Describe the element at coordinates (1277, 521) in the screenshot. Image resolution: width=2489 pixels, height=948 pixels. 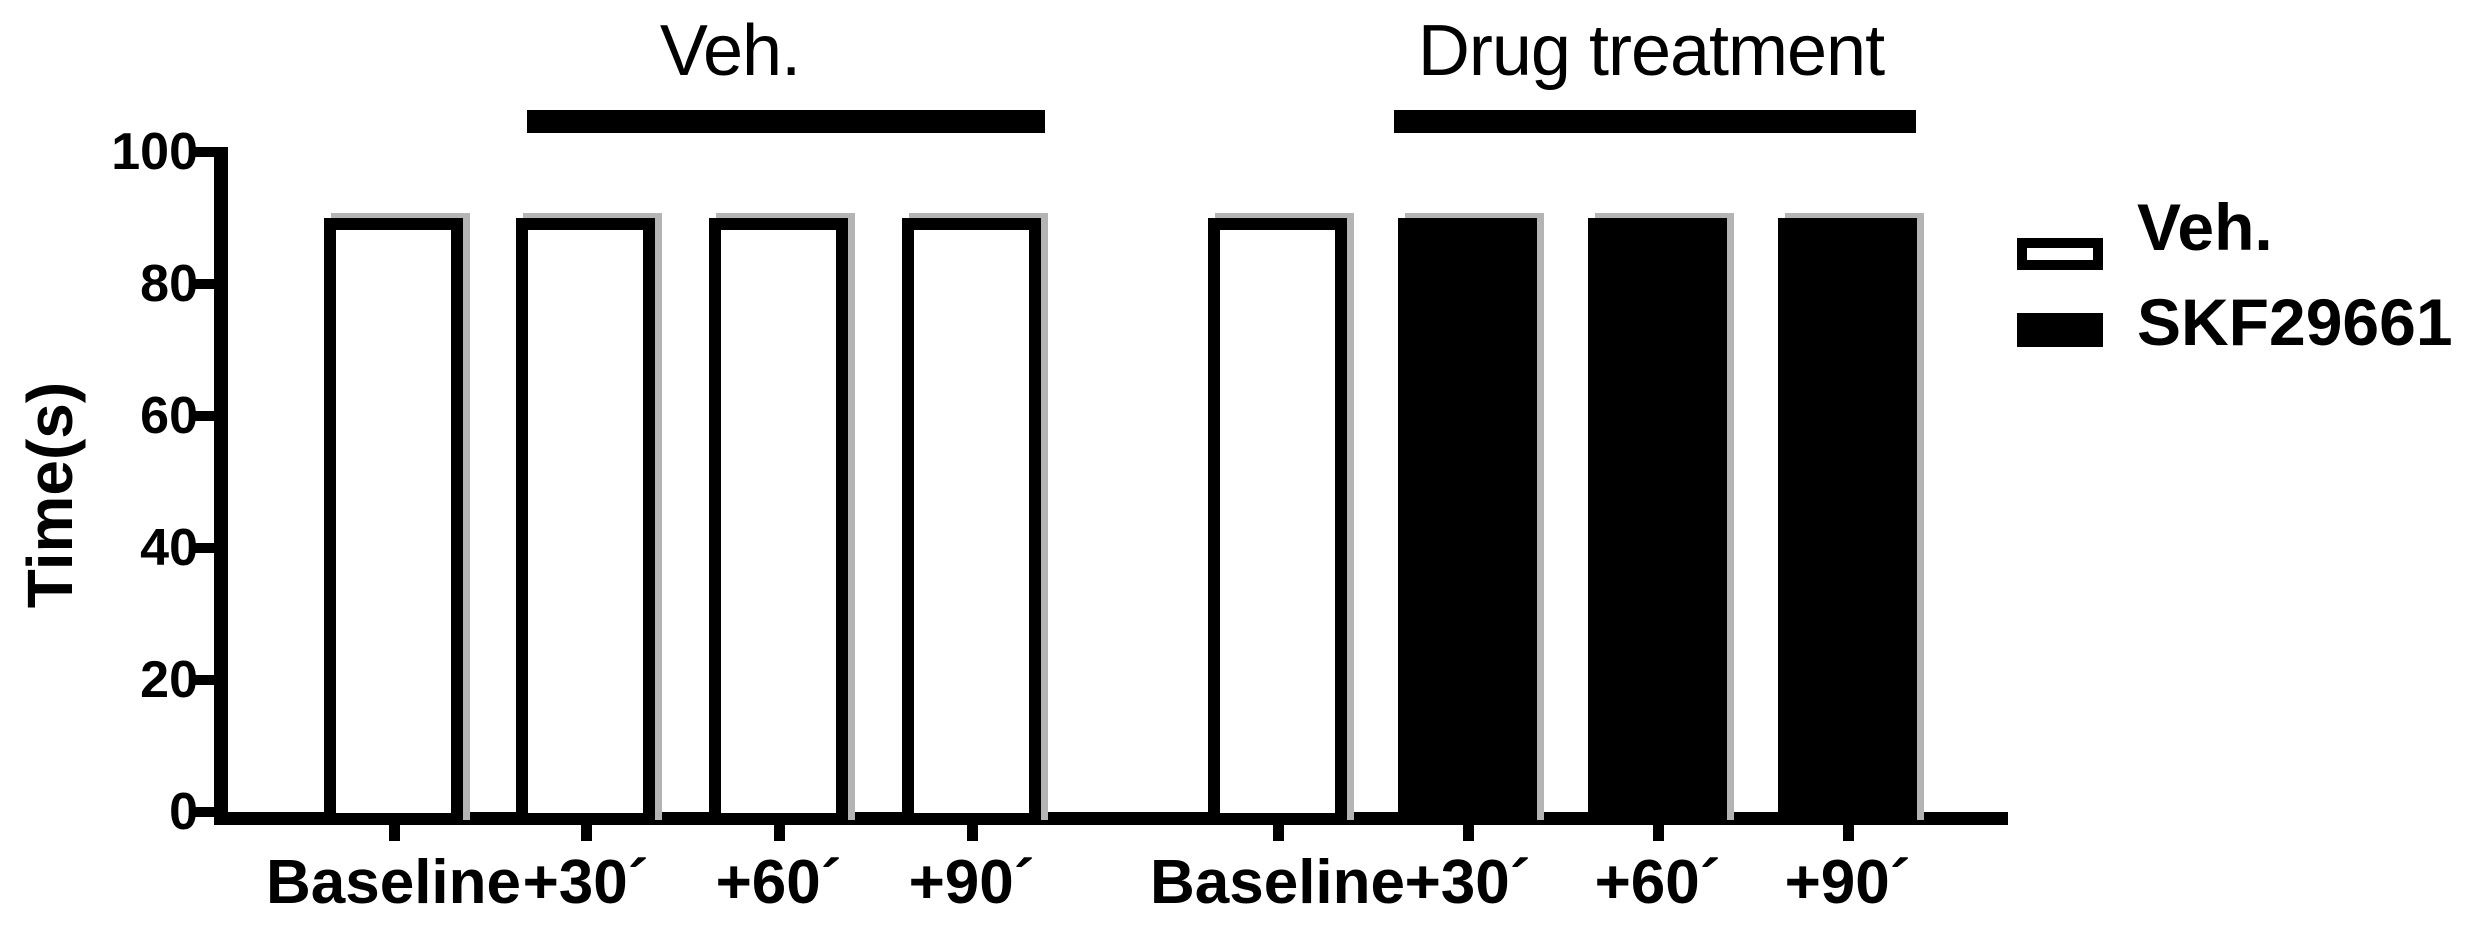
I see `bar-drug-treatment-period-baseline` at that location.